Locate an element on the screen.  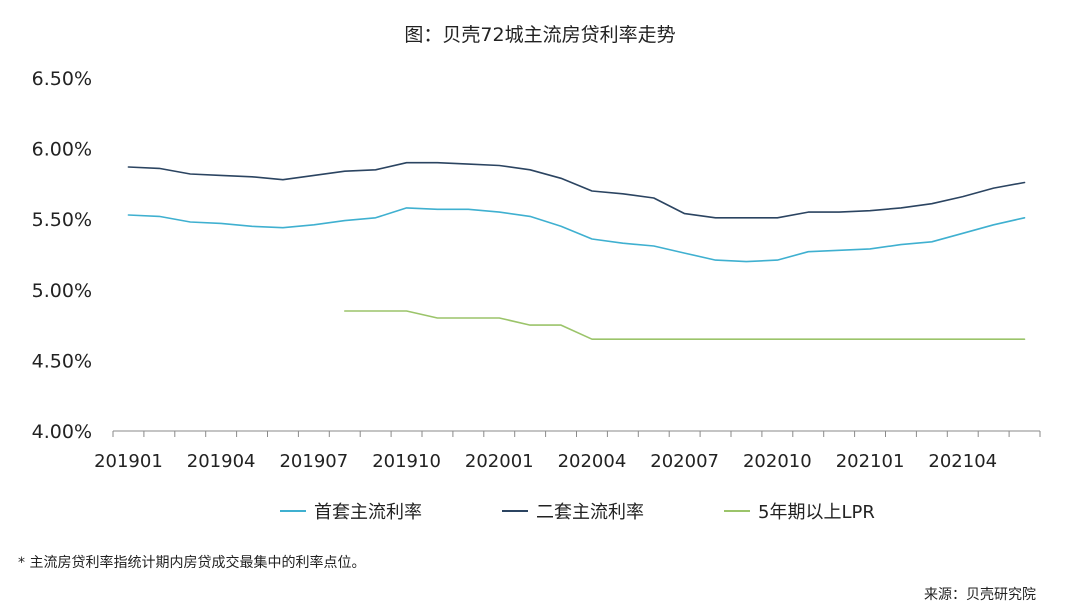
legend-label-first-home-rate: 首套主流利率 is located at coordinates (368, 512).